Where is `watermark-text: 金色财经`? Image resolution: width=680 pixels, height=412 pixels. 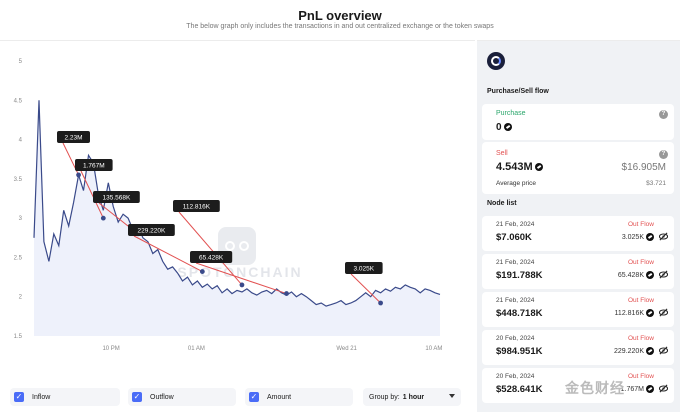
watermark-text: 金色财经 is located at coordinates (595, 388).